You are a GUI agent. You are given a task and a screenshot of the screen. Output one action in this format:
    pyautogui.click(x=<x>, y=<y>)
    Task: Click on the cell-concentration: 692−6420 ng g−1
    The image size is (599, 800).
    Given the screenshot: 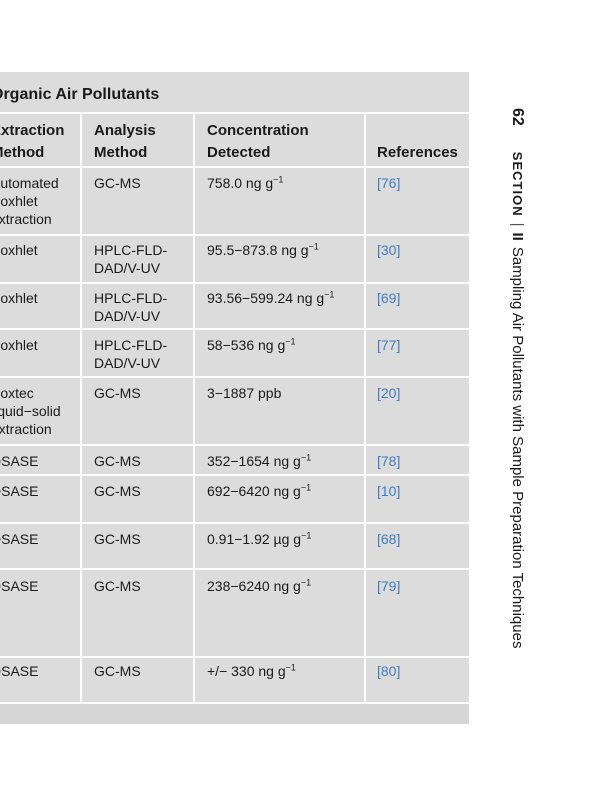 What is the action you would take?
    pyautogui.click(x=259, y=490)
    